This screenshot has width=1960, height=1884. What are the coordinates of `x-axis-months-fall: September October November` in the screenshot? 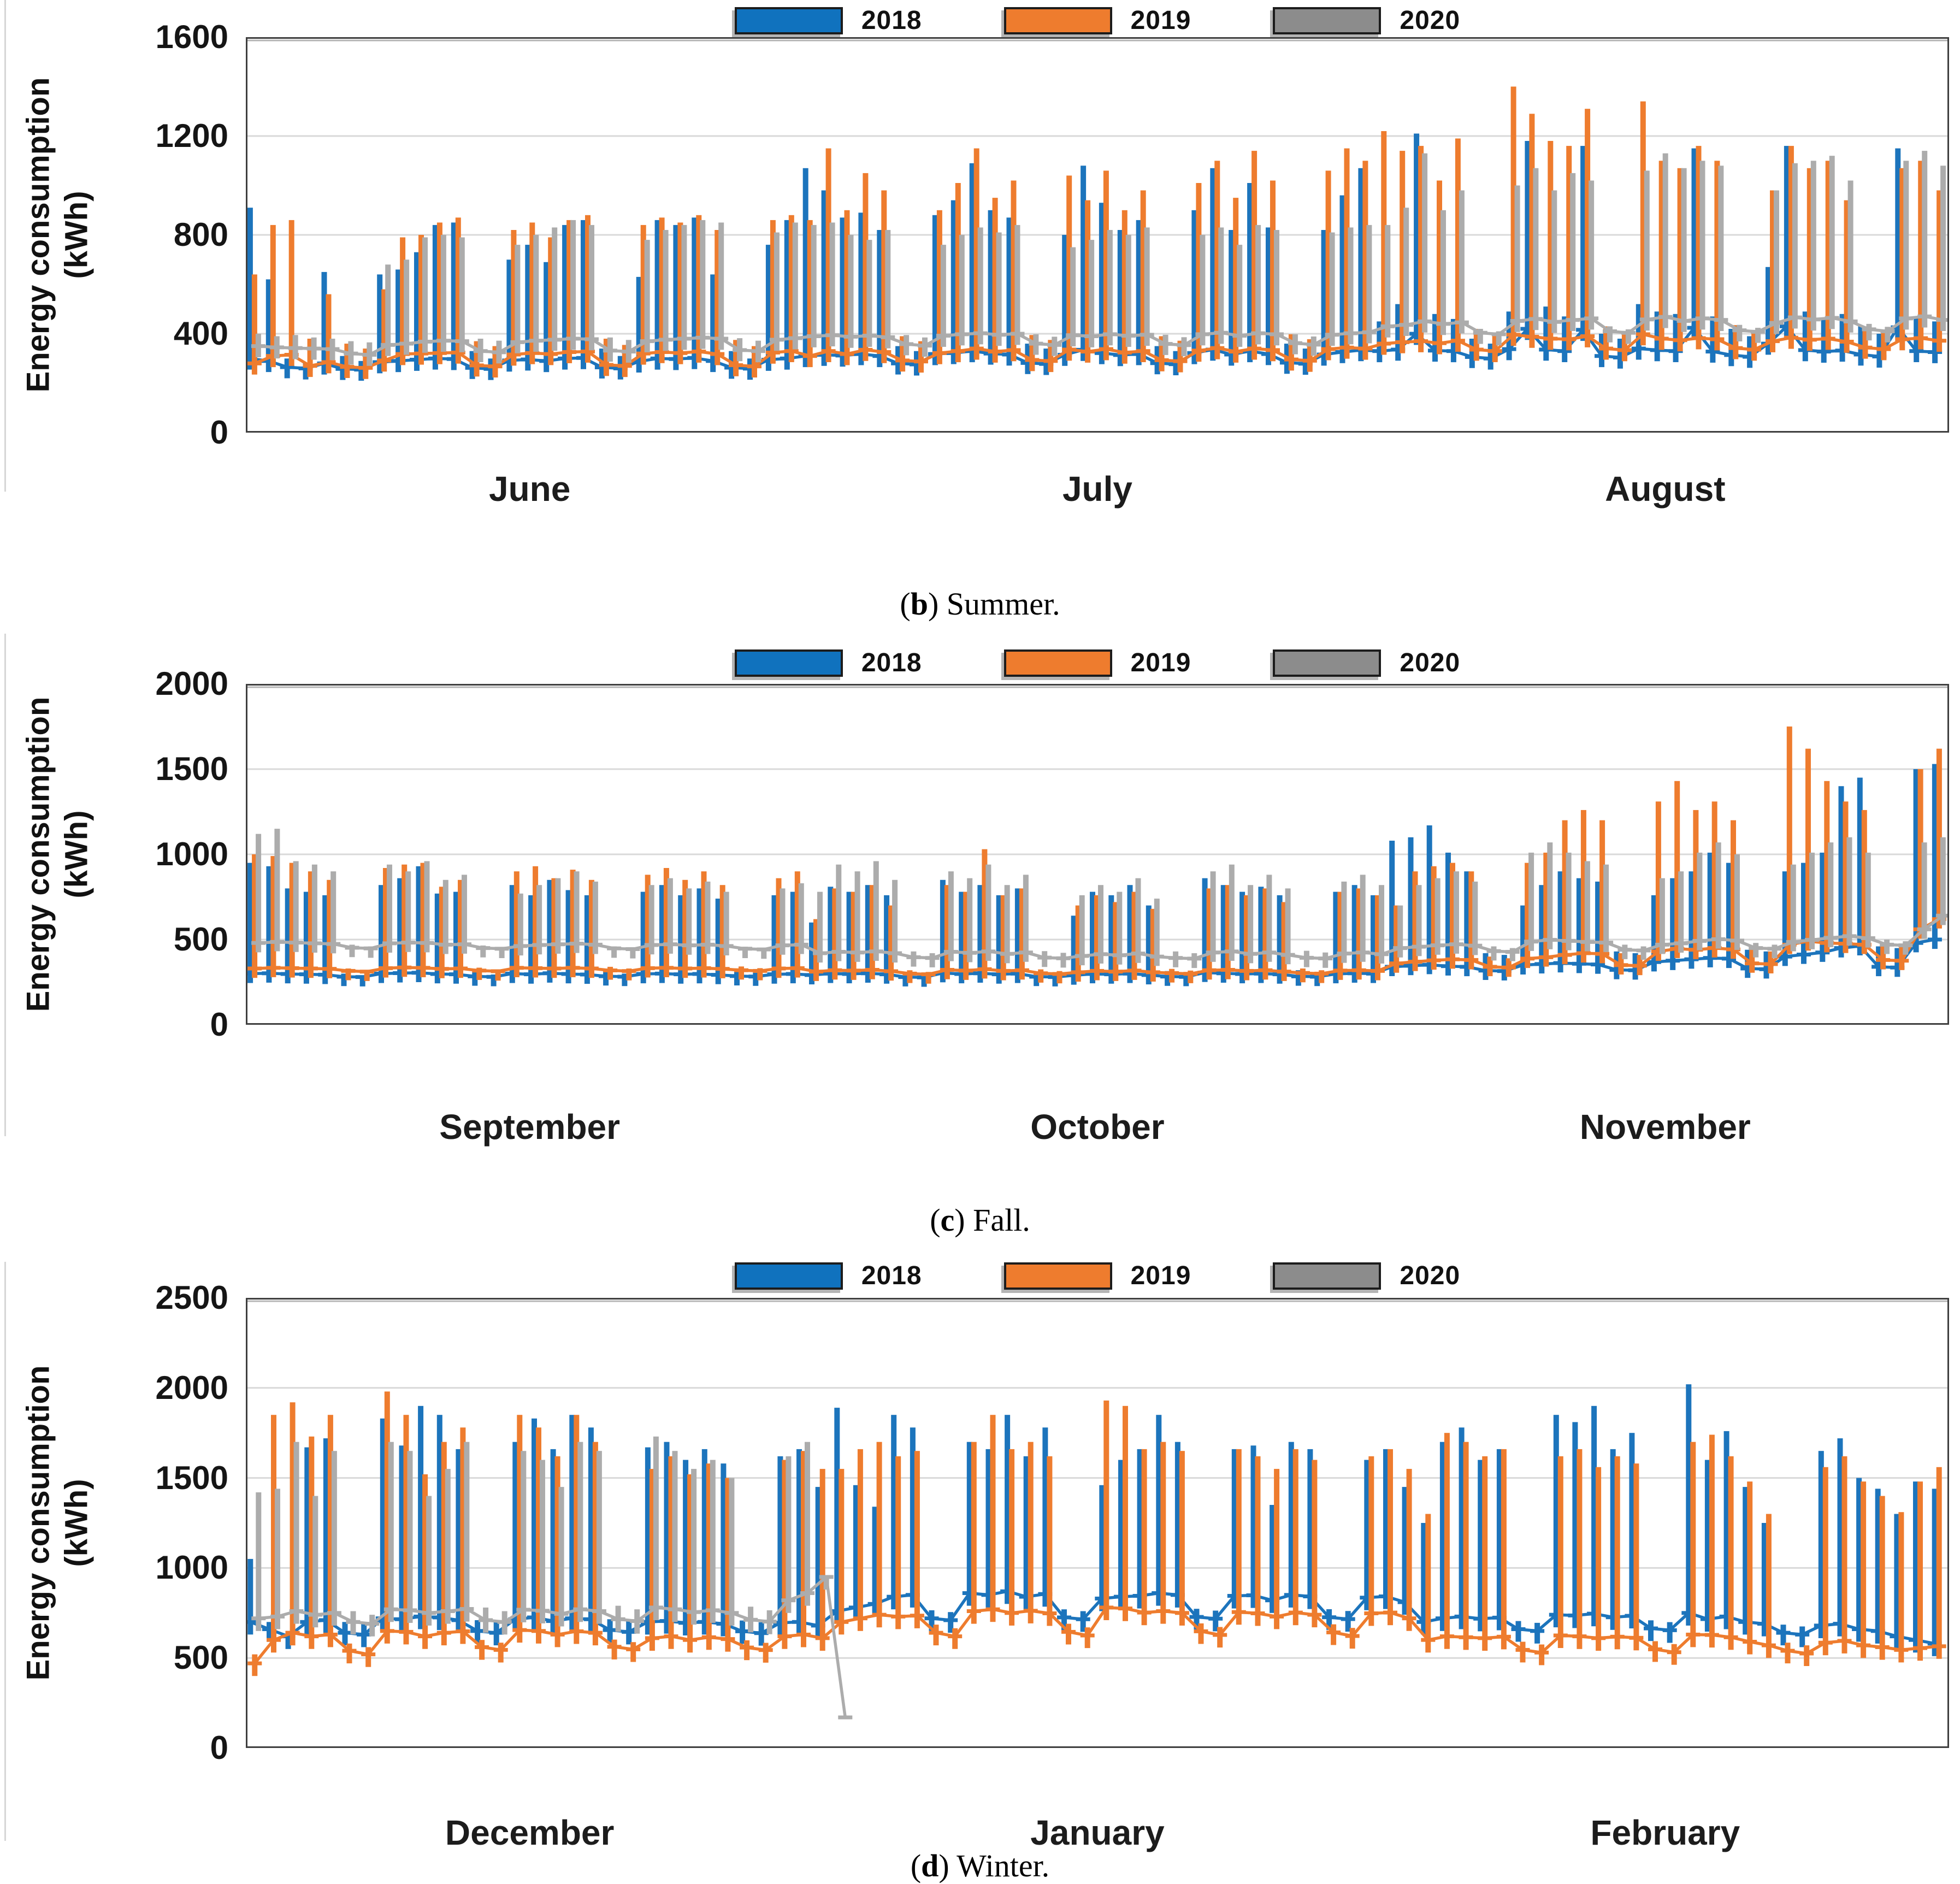 It's located at (1097, 1127).